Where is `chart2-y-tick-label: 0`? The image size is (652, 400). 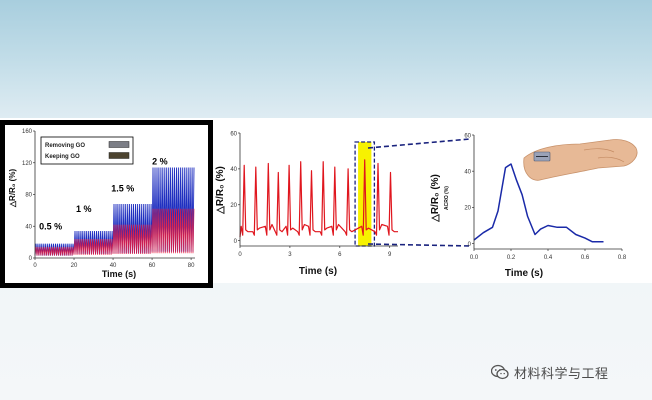 chart2-y-tick-label: 0 is located at coordinates (236, 242).